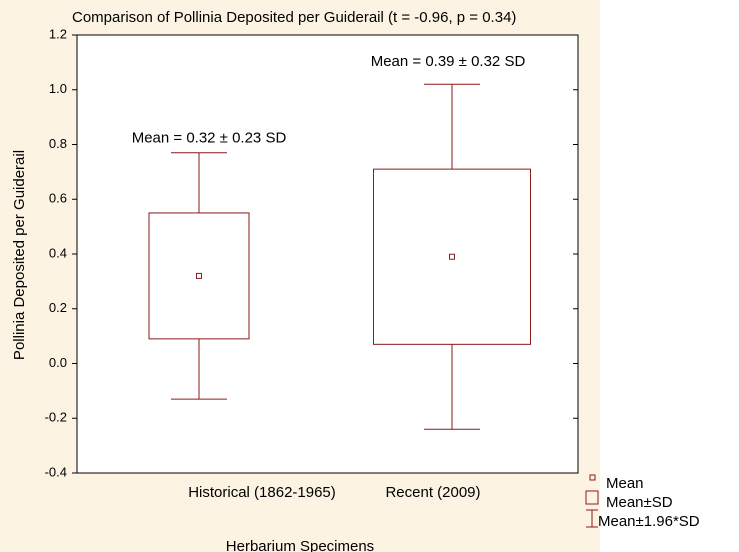 The image size is (739, 552). I want to click on y-tick-label: 0.8, so click(58, 143).